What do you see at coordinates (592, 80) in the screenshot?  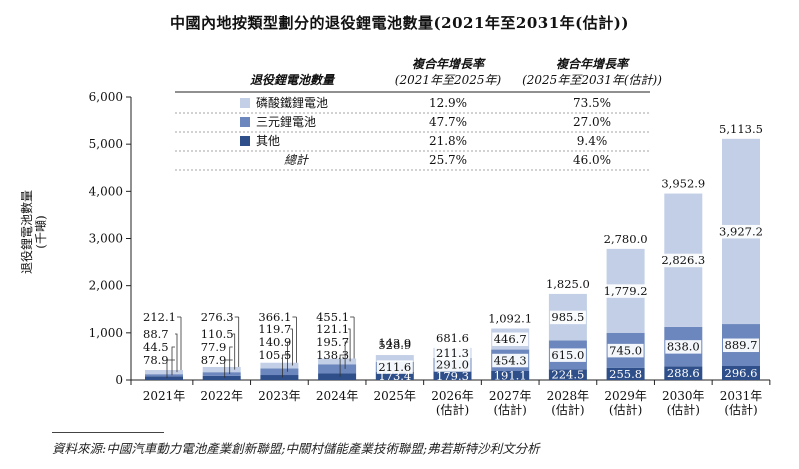 I see `legend-header-cagr2-sub: (2025年至2031年(估計))` at bounding box center [592, 80].